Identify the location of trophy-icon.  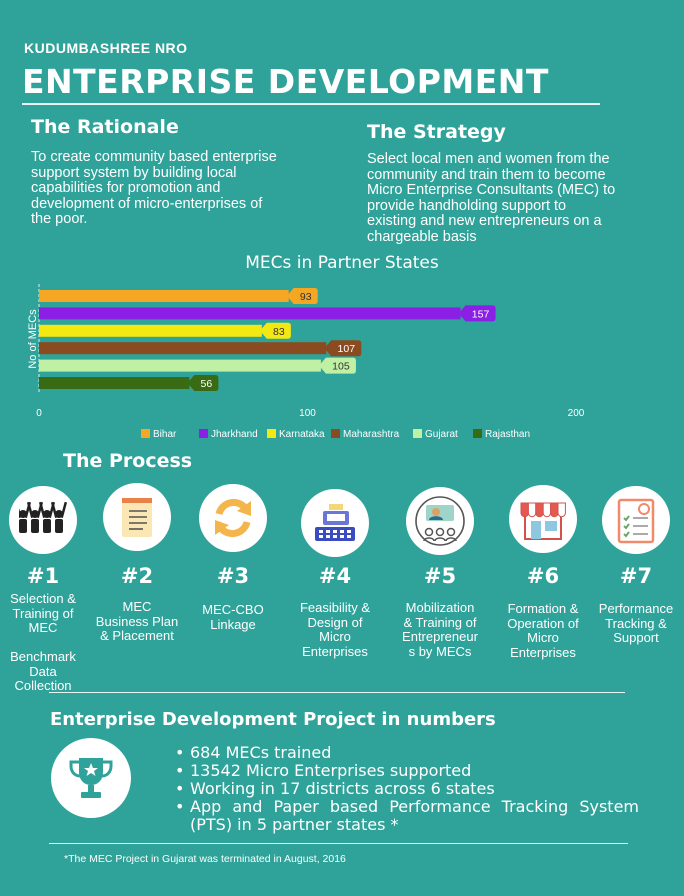
(91, 778).